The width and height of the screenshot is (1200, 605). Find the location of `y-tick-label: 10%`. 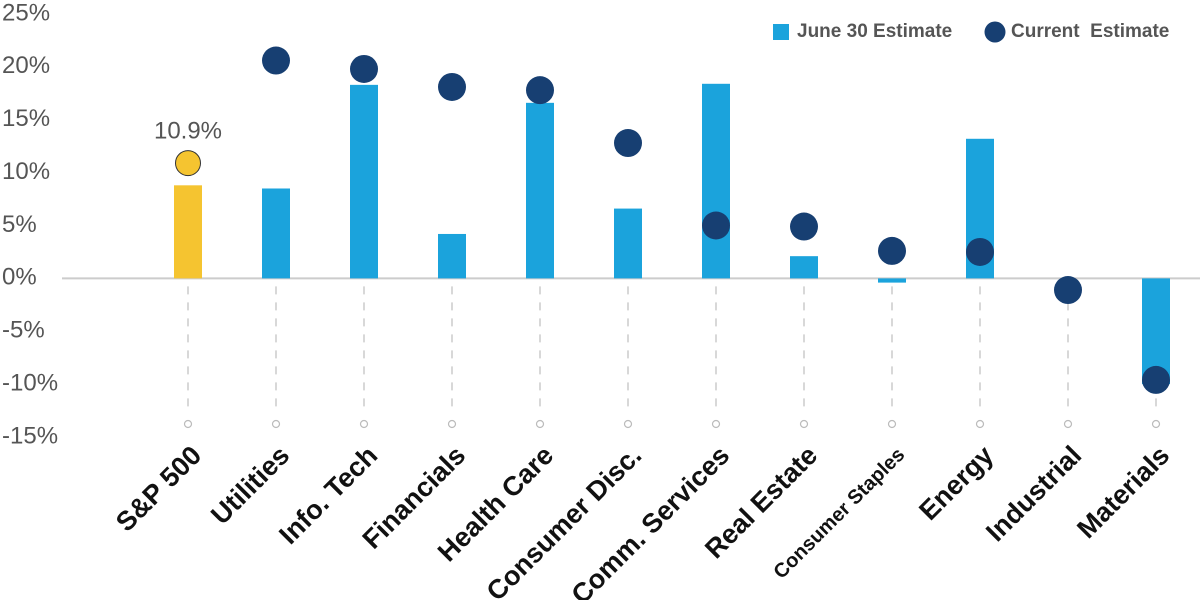

y-tick-label: 10% is located at coordinates (26, 171).